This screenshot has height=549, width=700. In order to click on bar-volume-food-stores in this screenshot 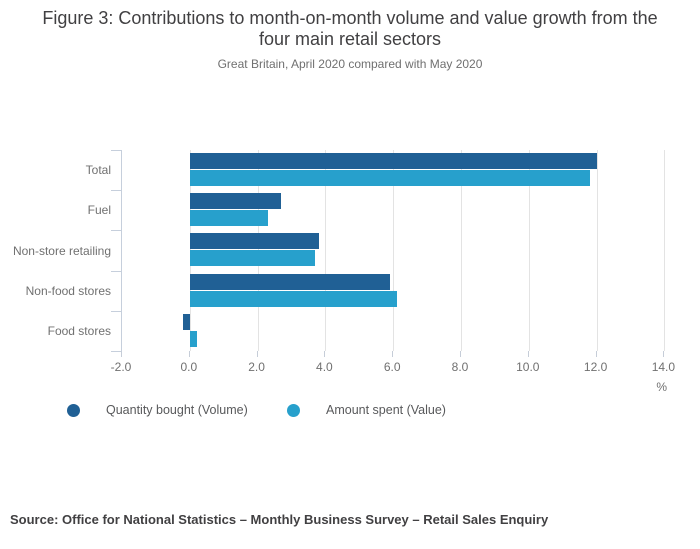, I will do `click(186, 321)`.